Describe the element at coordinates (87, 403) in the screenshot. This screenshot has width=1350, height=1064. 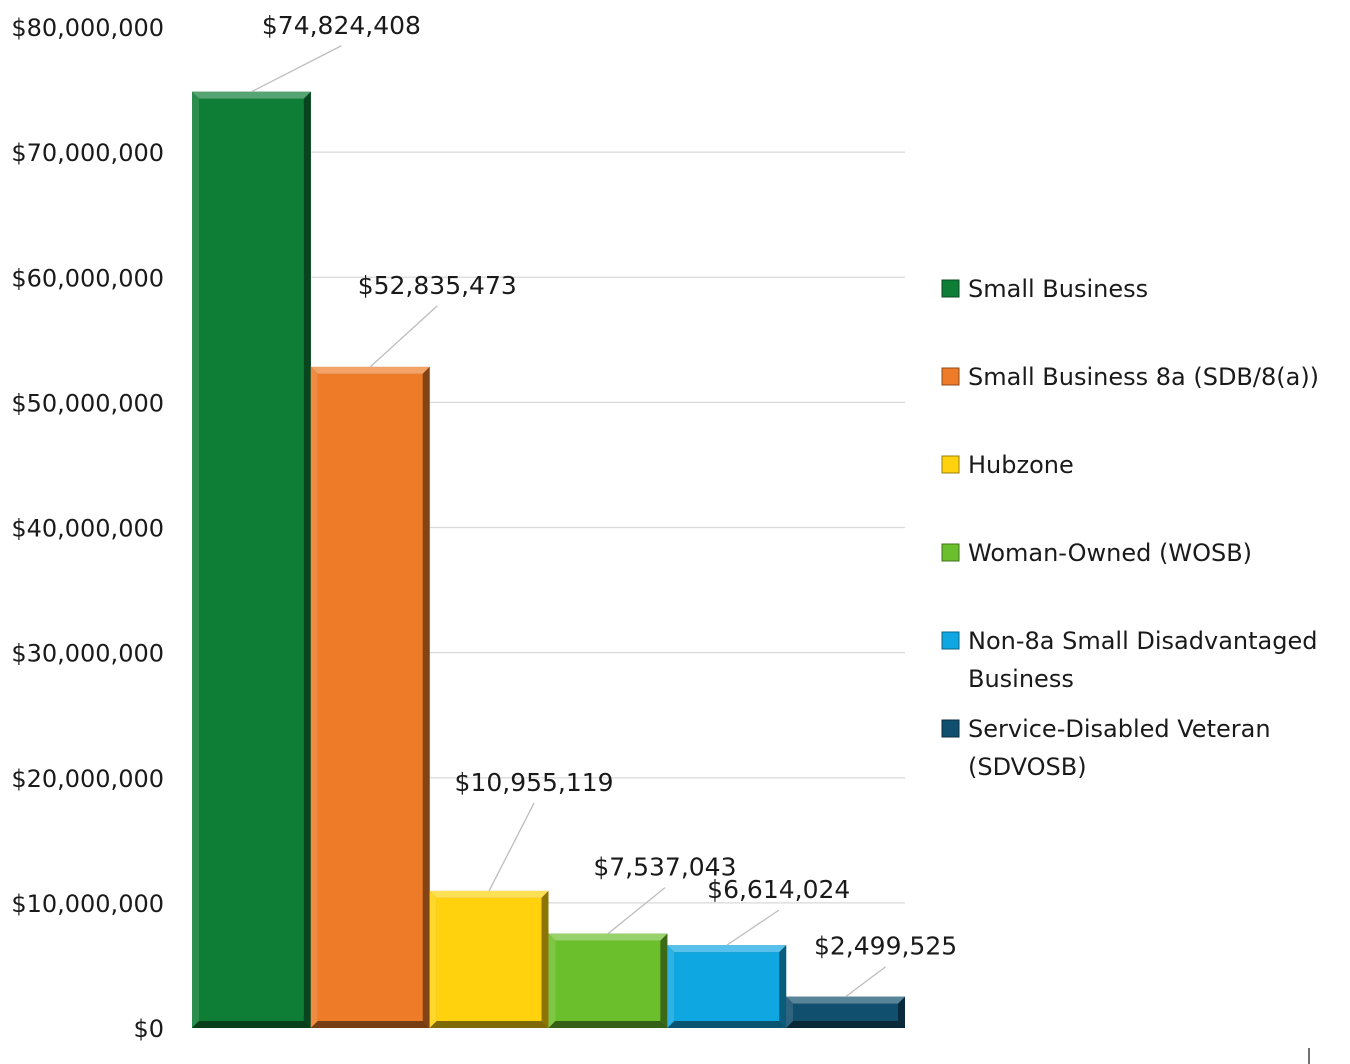
I see `y-tick-label: $50,000,000` at that location.